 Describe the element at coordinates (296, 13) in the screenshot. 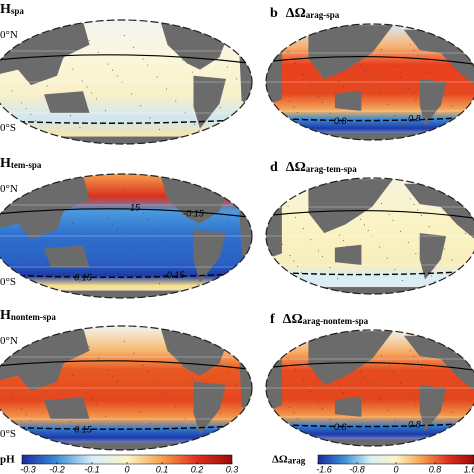

I see `label-part: ΔΩ` at that location.